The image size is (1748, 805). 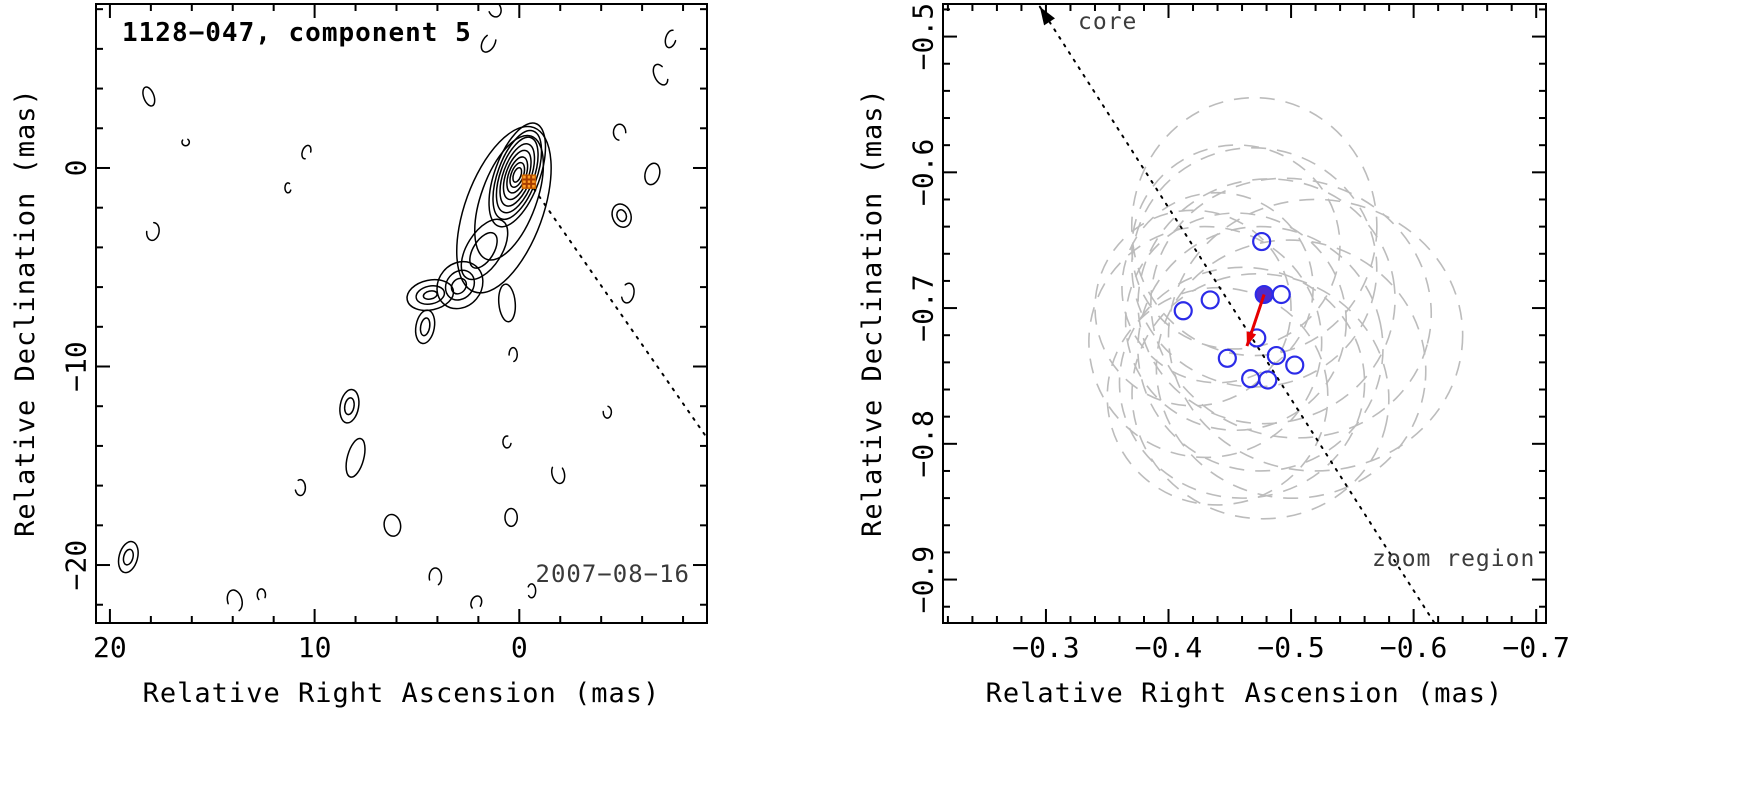 What do you see at coordinates (1168, 647) in the screenshot?
I see `x-tick-label: −0.4` at bounding box center [1168, 647].